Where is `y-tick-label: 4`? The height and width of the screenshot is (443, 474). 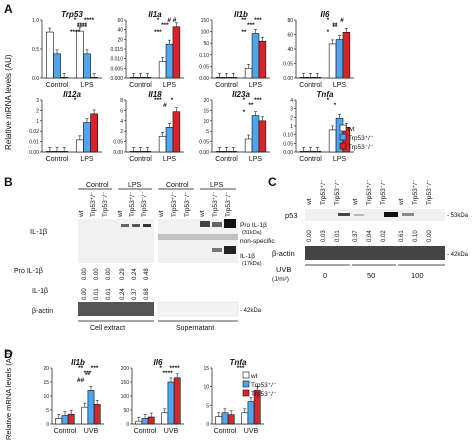 y-tick-label: 4 is located at coordinates (121, 122).